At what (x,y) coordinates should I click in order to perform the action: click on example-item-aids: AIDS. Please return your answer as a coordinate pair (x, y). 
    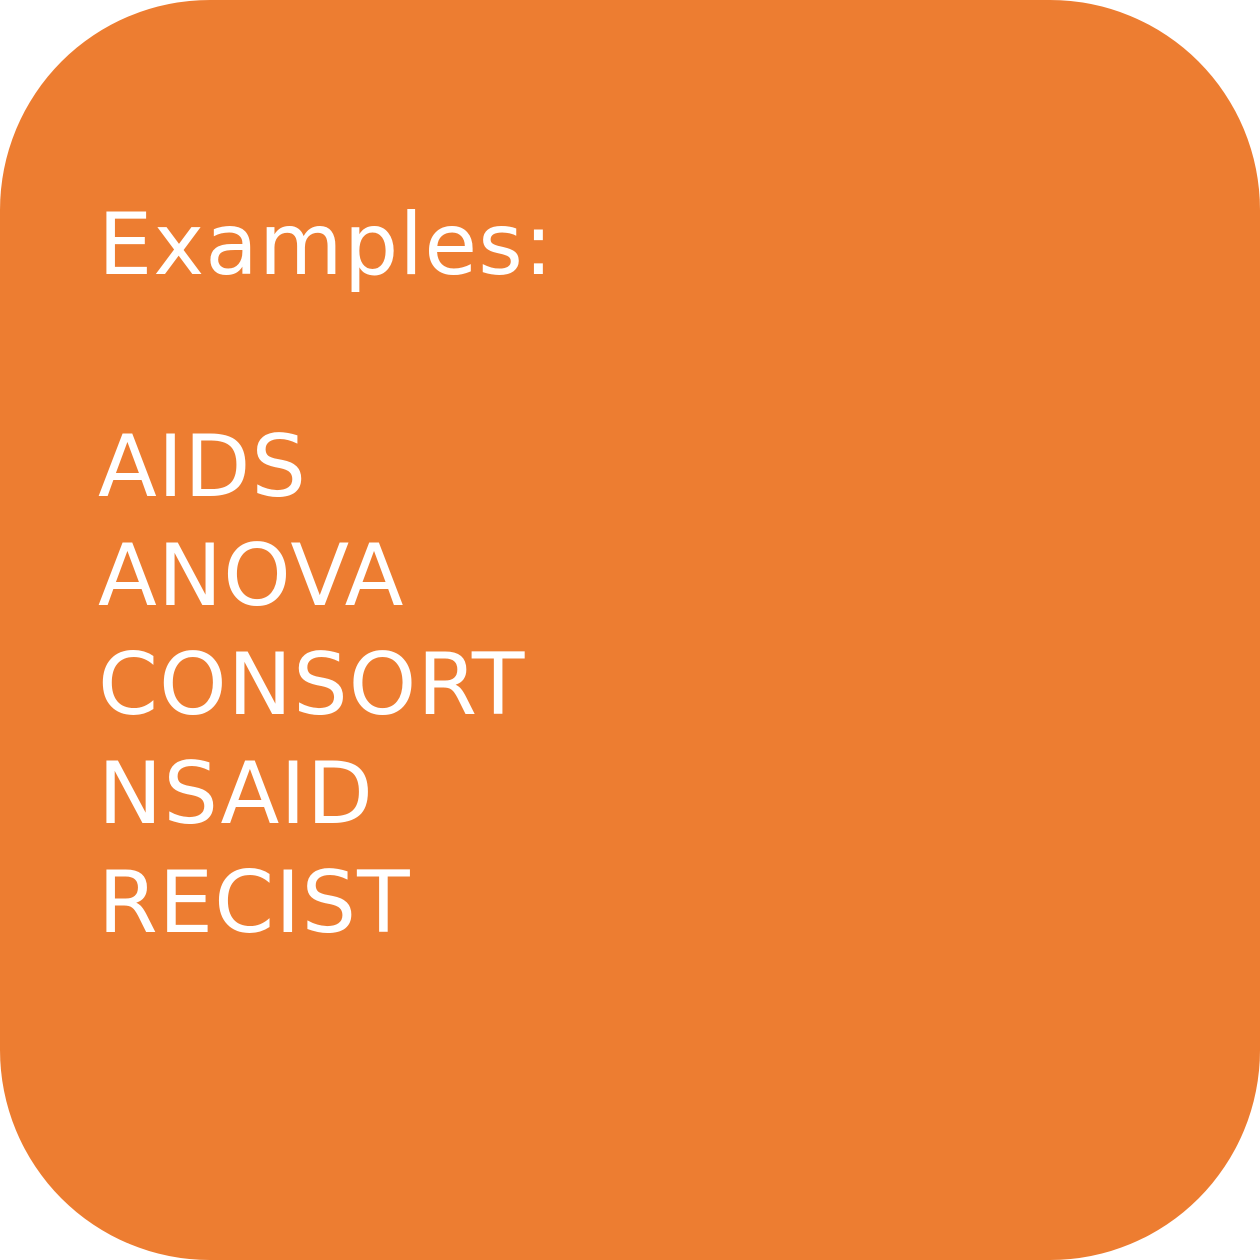
    Looking at the image, I should click on (203, 467).